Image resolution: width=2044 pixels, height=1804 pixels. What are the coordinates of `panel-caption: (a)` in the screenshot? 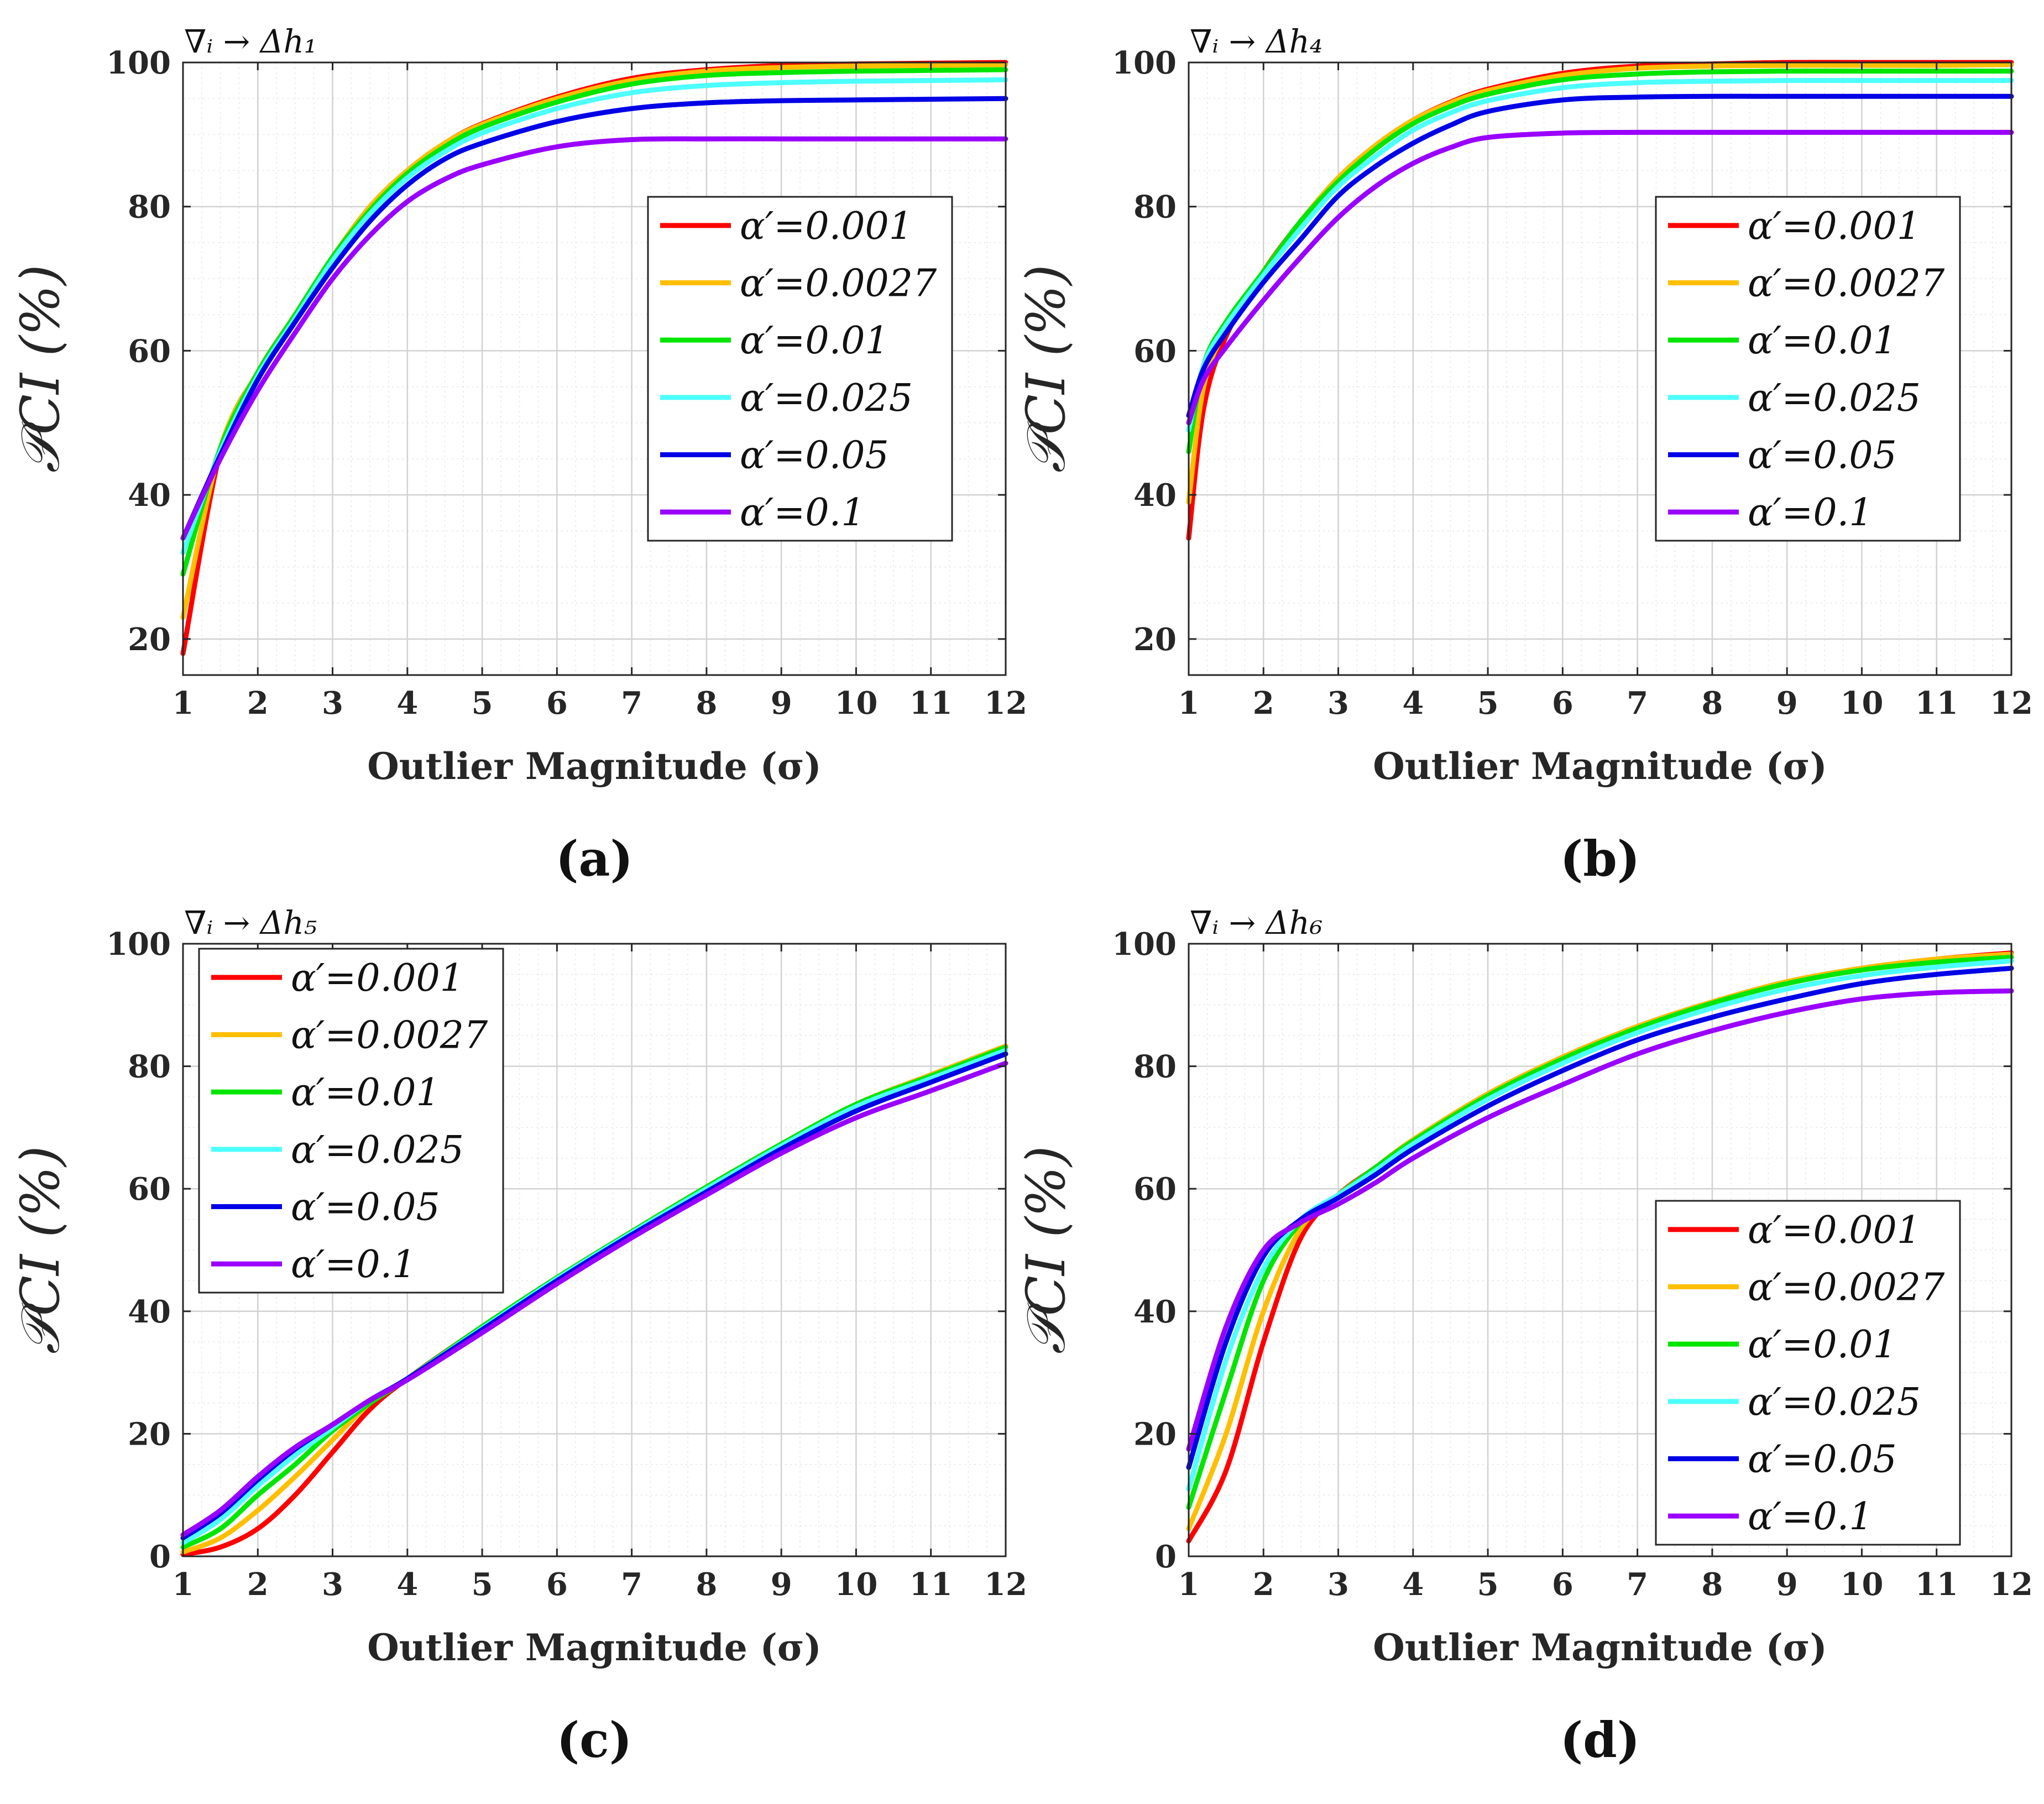 It's located at (594, 858).